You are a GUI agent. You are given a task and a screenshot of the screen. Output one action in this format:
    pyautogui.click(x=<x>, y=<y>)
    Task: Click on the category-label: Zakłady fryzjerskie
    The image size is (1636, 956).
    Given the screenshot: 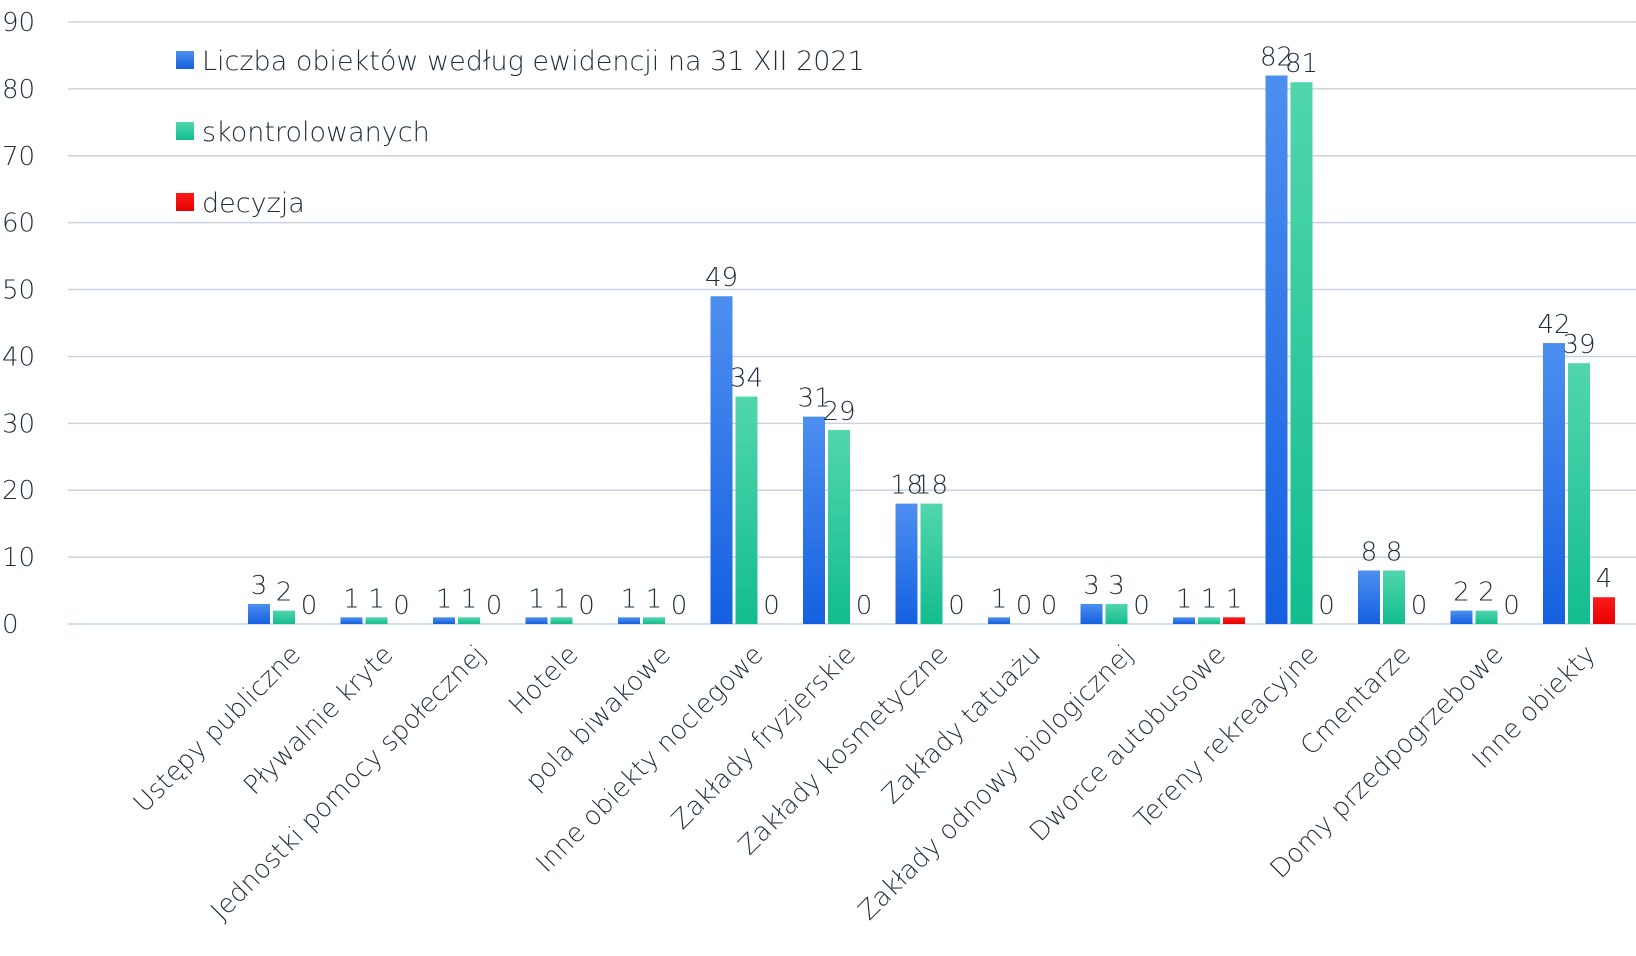 What is the action you would take?
    pyautogui.click(x=764, y=738)
    